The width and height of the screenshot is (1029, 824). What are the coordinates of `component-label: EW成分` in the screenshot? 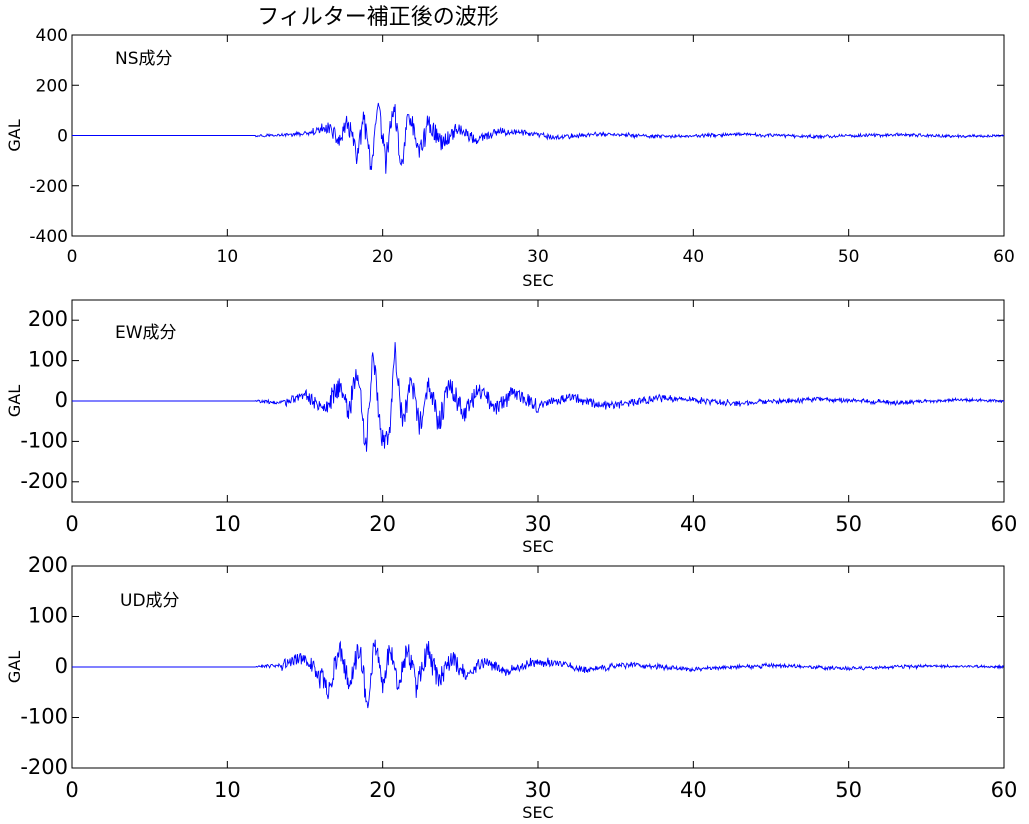 It's located at (146, 333).